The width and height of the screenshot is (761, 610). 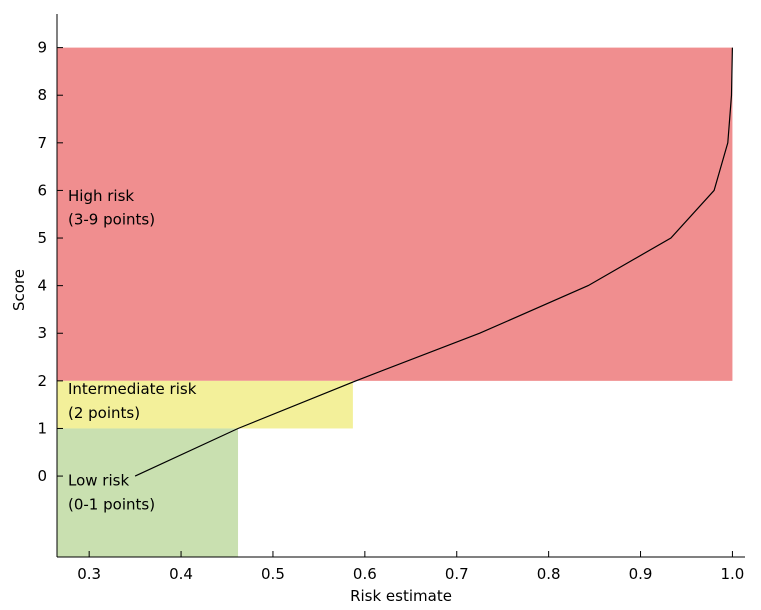 What do you see at coordinates (42, 143) in the screenshot?
I see `y-tick-label: 7` at bounding box center [42, 143].